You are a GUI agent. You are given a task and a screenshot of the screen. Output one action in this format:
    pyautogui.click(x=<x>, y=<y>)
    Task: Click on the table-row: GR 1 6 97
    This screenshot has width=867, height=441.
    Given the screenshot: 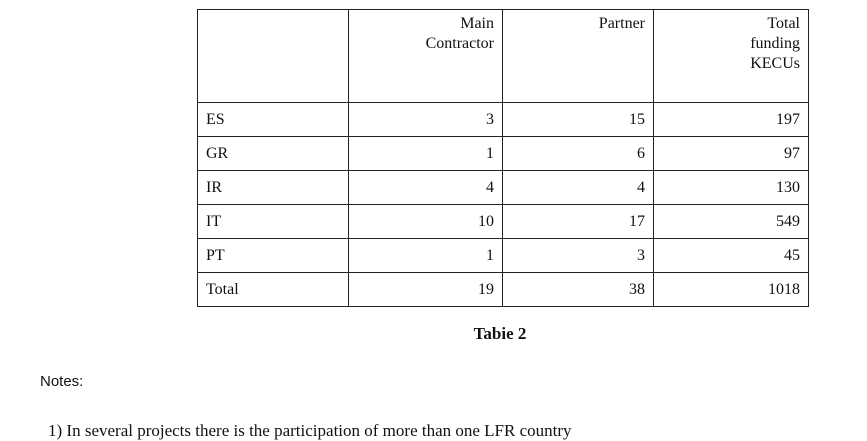 What is the action you would take?
    pyautogui.click(x=503, y=153)
    